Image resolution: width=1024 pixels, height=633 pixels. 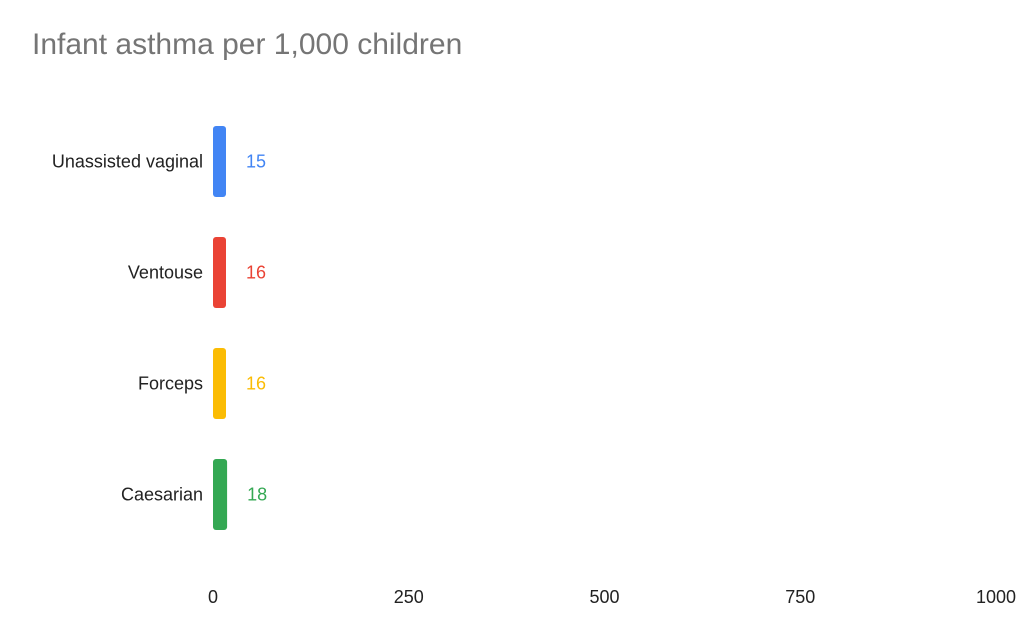 What do you see at coordinates (127, 162) in the screenshot?
I see `category-label: Unassisted vaginal` at bounding box center [127, 162].